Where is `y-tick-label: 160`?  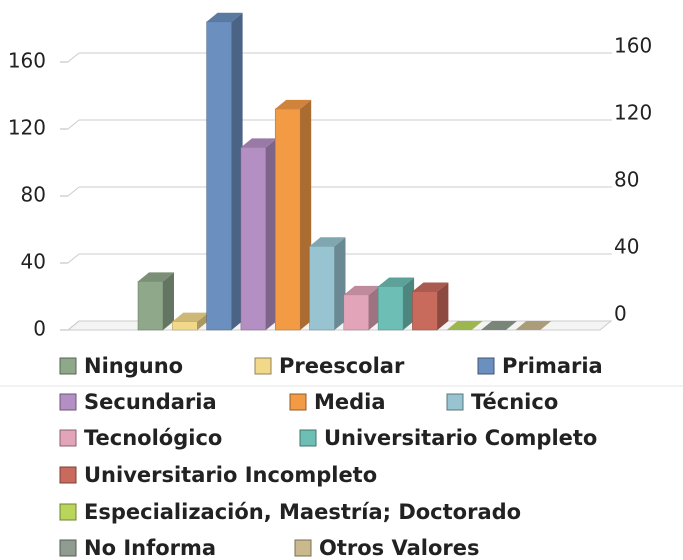
y-tick-label: 160 is located at coordinates (27, 61).